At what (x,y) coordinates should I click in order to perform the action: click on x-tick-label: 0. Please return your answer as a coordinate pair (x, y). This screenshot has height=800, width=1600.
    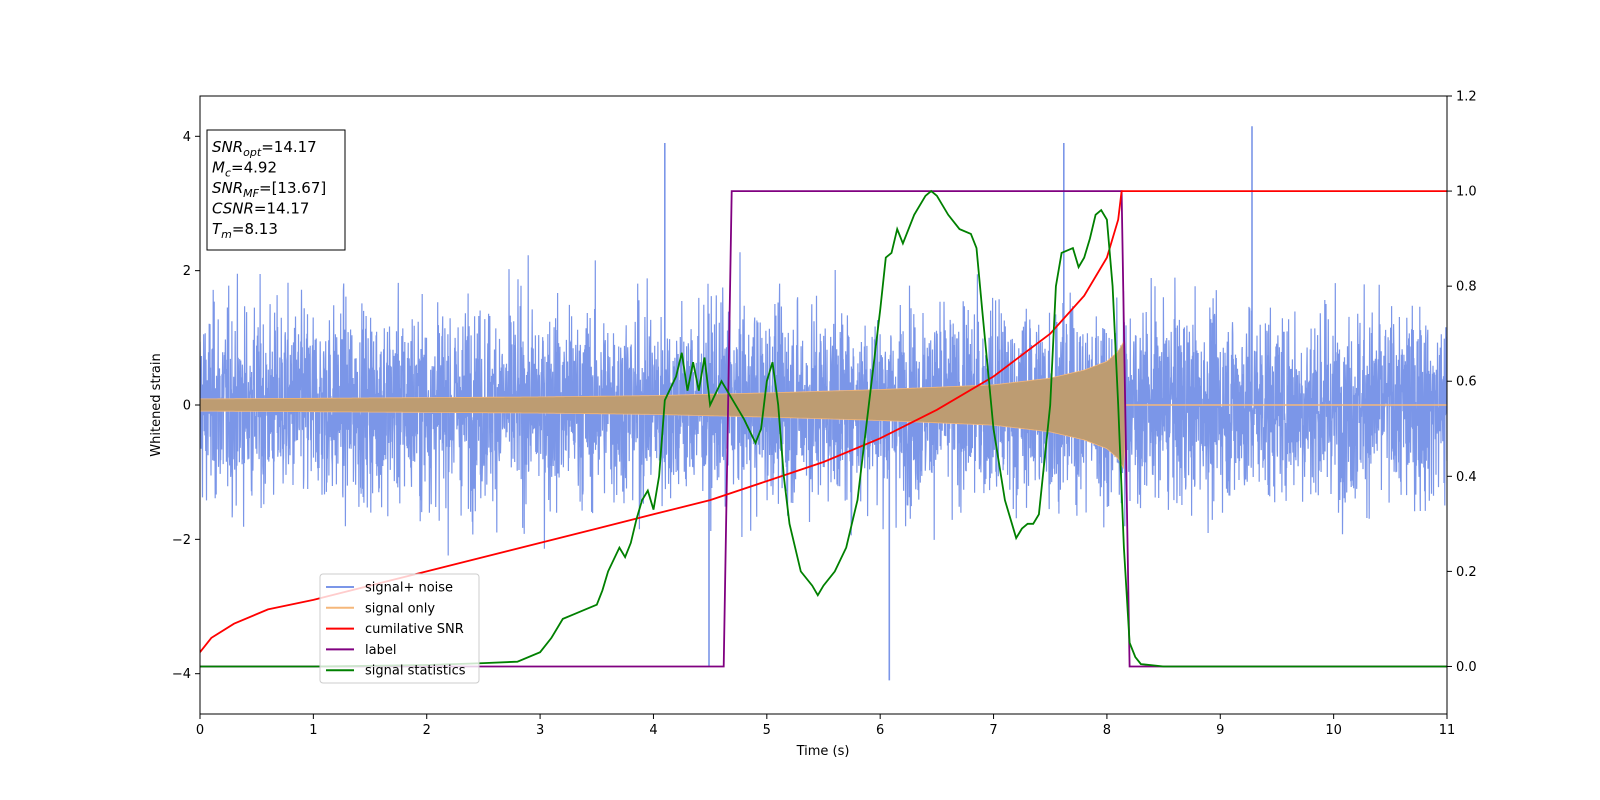
    Looking at the image, I should click on (200, 730).